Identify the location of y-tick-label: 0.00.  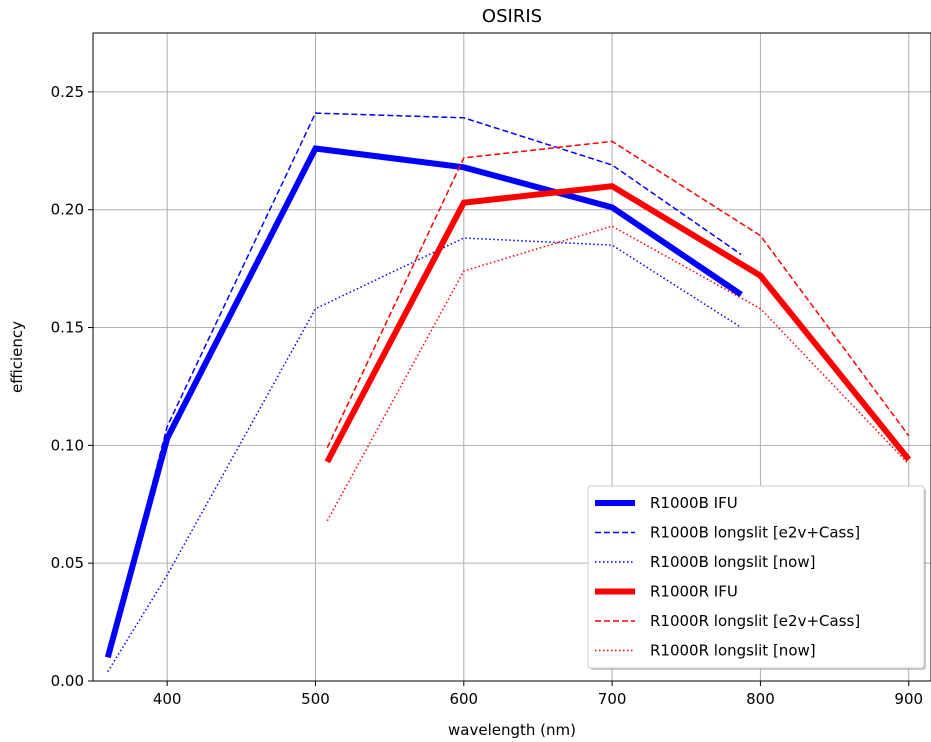
(67, 681).